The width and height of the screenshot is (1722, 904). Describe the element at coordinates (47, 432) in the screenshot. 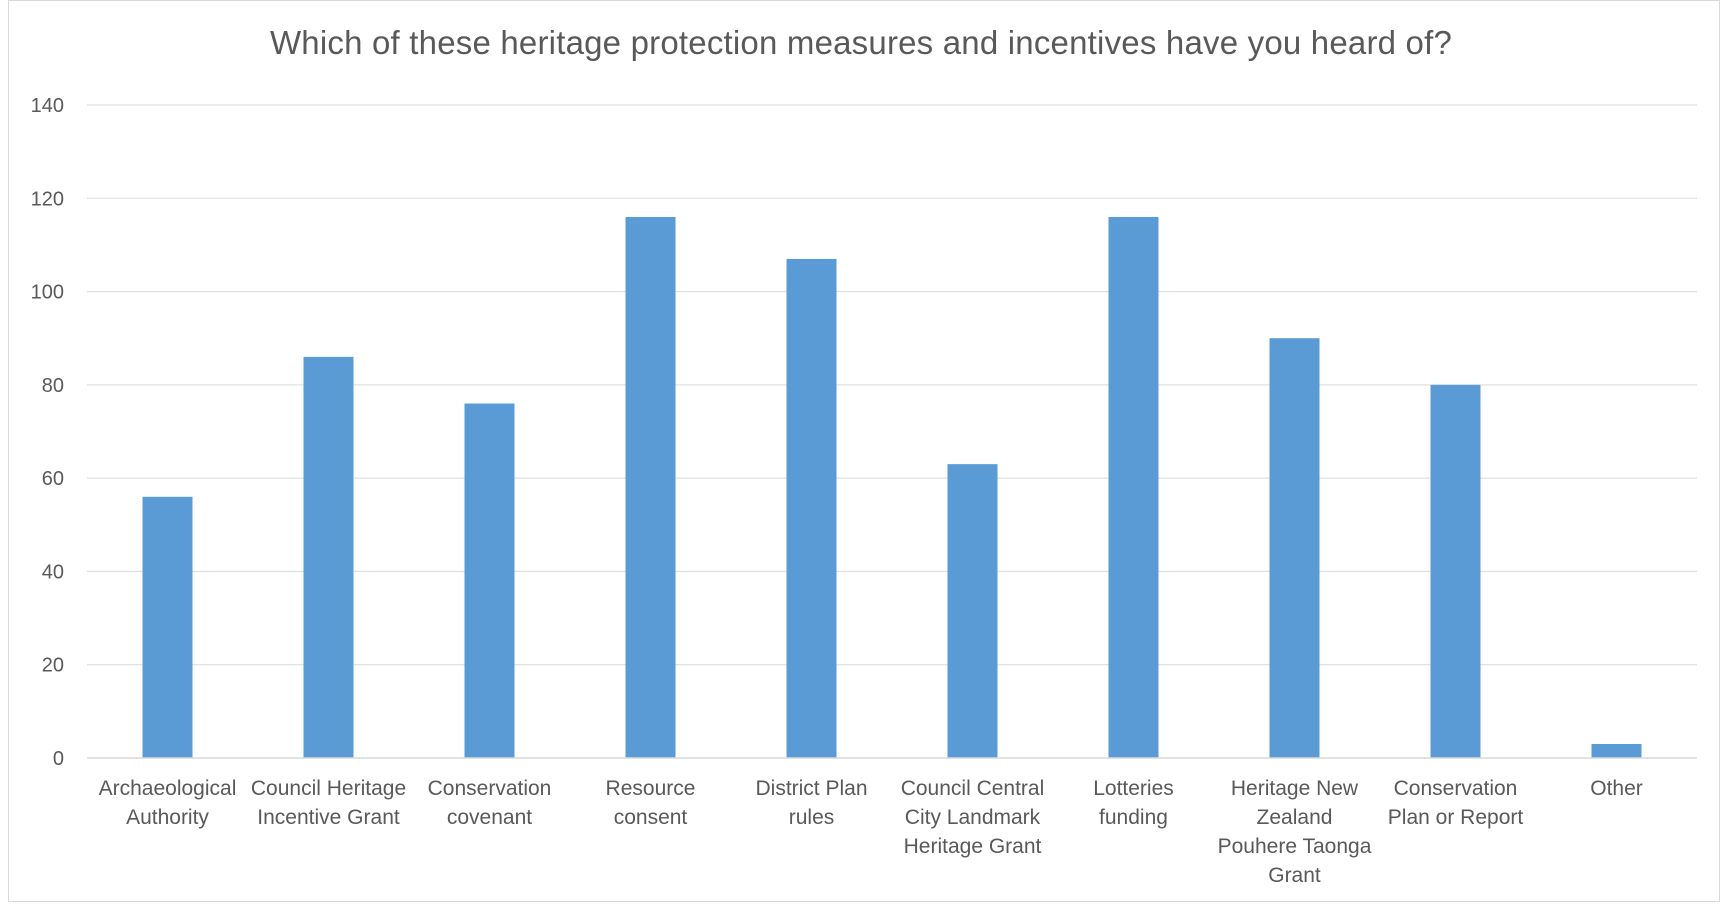

I see `y-axis-ticks: 0 20 40 60 80 100 120 140` at that location.